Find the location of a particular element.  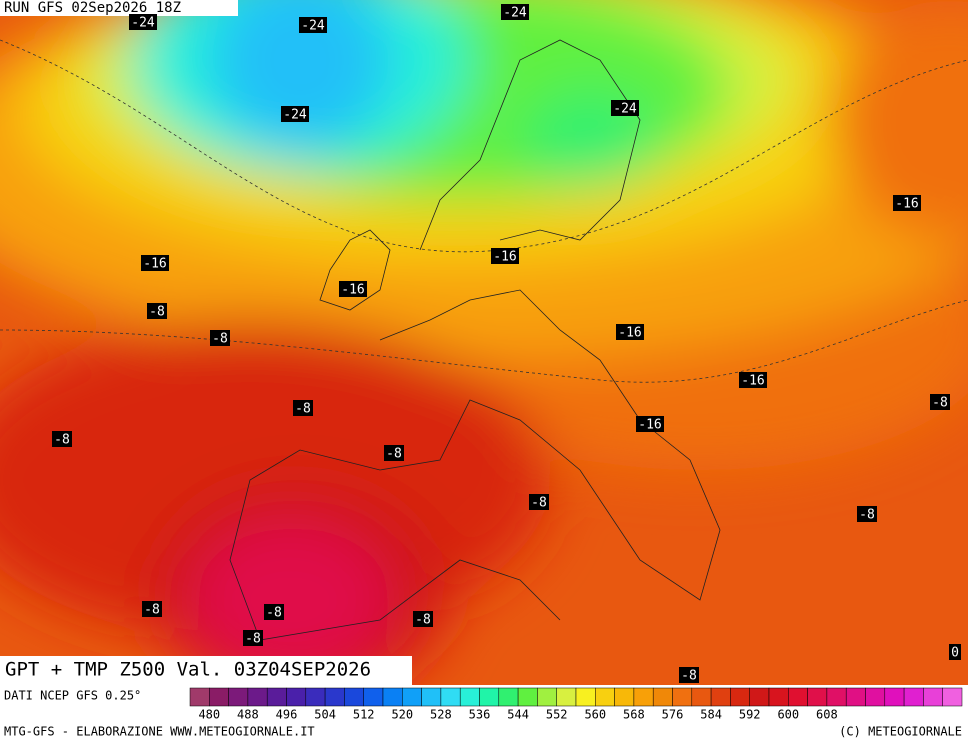

legend-tick-label: 608 is located at coordinates (827, 715).